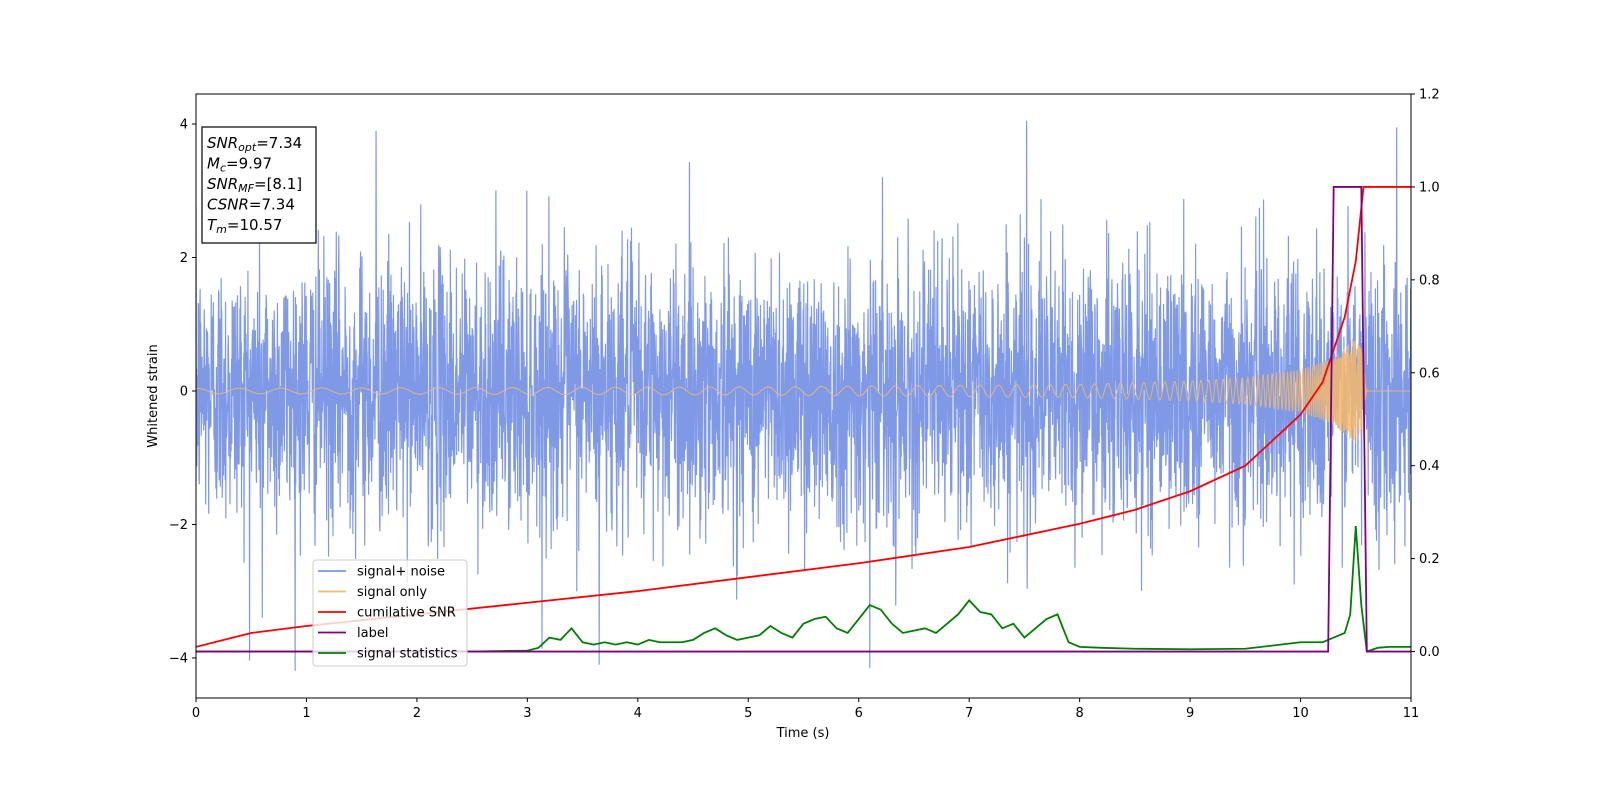 Image resolution: width=1600 pixels, height=800 pixels. What do you see at coordinates (1429, 373) in the screenshot?
I see `y-right-tick-label: 0.6` at bounding box center [1429, 373].